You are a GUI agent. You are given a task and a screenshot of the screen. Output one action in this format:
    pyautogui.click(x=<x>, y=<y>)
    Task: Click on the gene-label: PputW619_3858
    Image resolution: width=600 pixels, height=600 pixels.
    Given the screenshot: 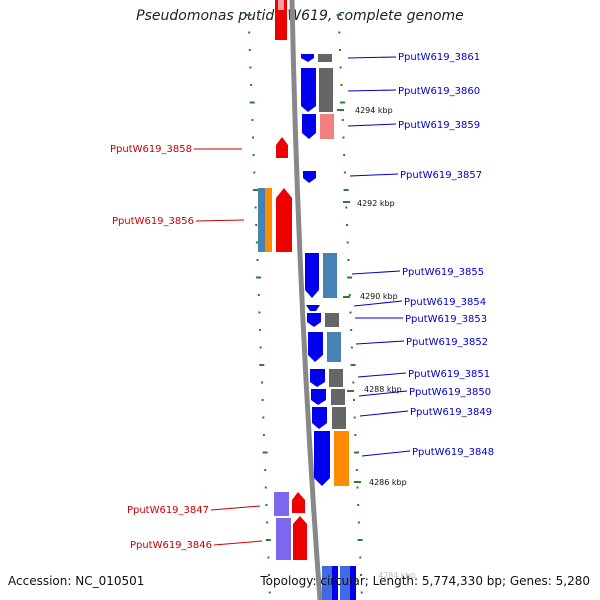 What is the action you would take?
    pyautogui.click(x=151, y=149)
    